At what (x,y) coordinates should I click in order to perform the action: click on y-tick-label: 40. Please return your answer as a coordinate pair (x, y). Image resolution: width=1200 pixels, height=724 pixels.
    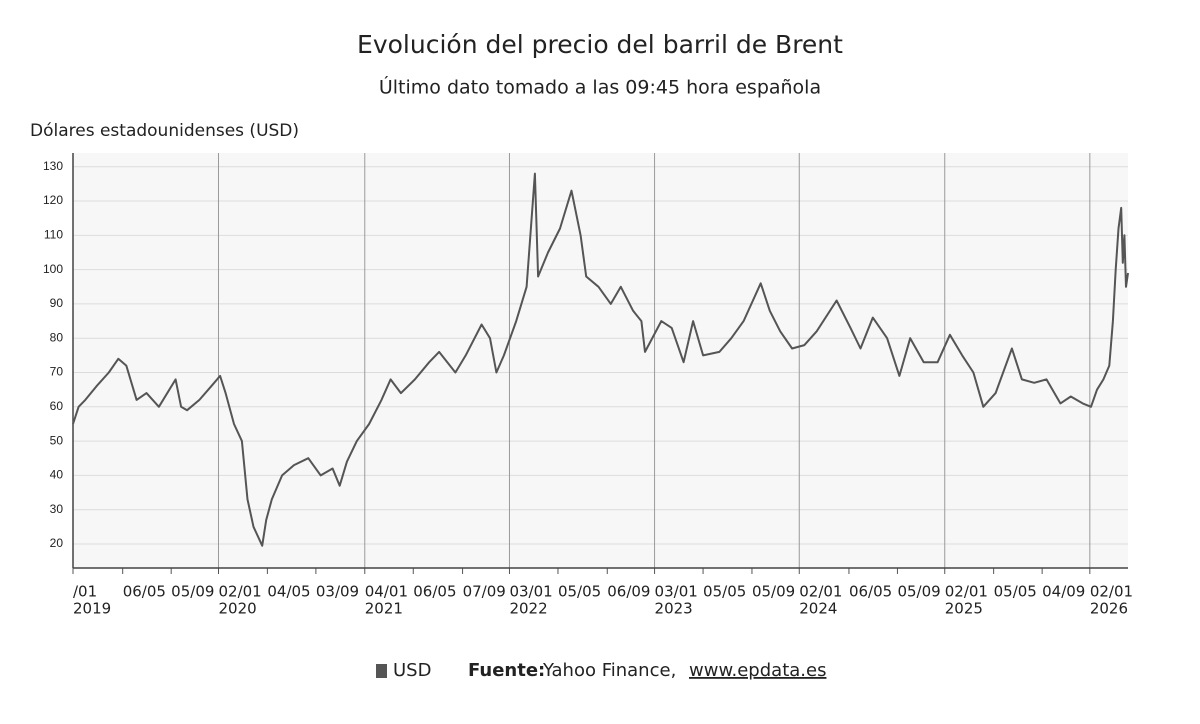
    Looking at the image, I should click on (57, 475).